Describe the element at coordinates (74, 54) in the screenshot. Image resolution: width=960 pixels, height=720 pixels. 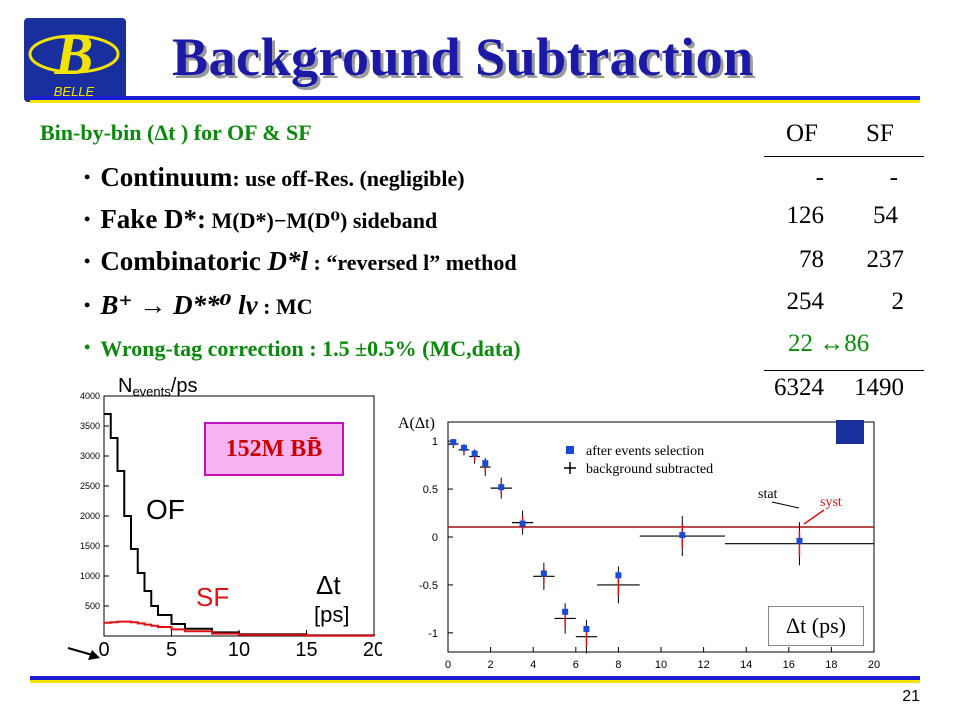
I see `svg-text: B` at that location.